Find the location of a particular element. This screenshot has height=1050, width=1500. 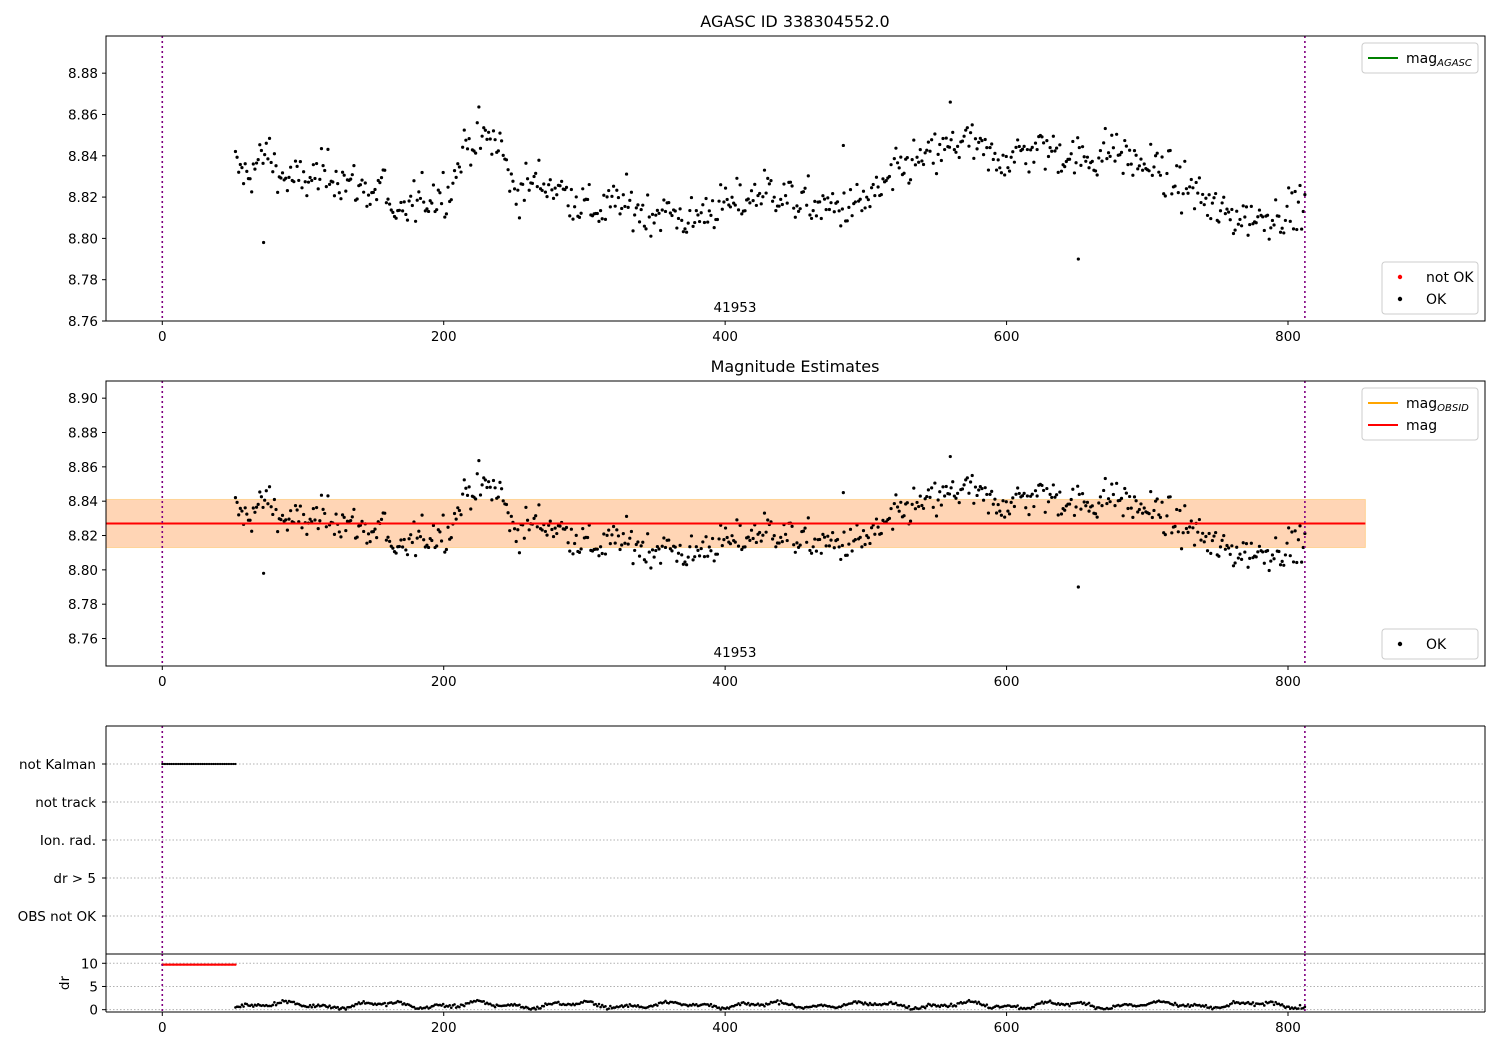

chart-title: AGASC ID 338304552.0 is located at coordinates (794, 21).